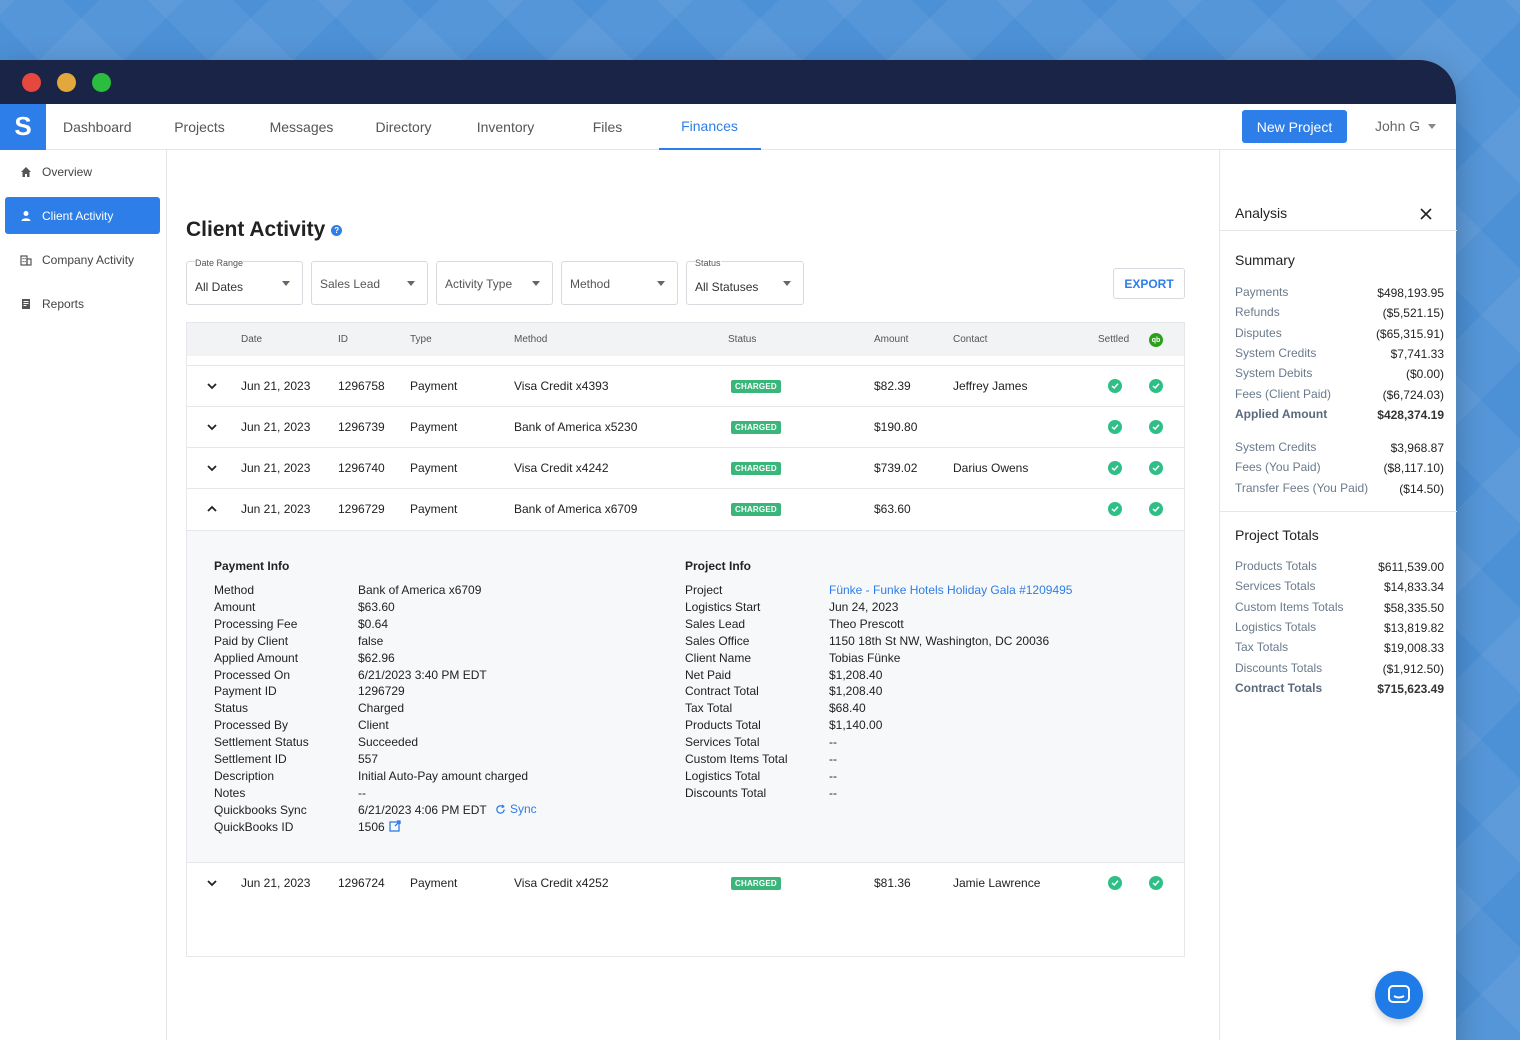  Describe the element at coordinates (1294, 126) in the screenshot. I see `new-project-button: New Project` at that location.